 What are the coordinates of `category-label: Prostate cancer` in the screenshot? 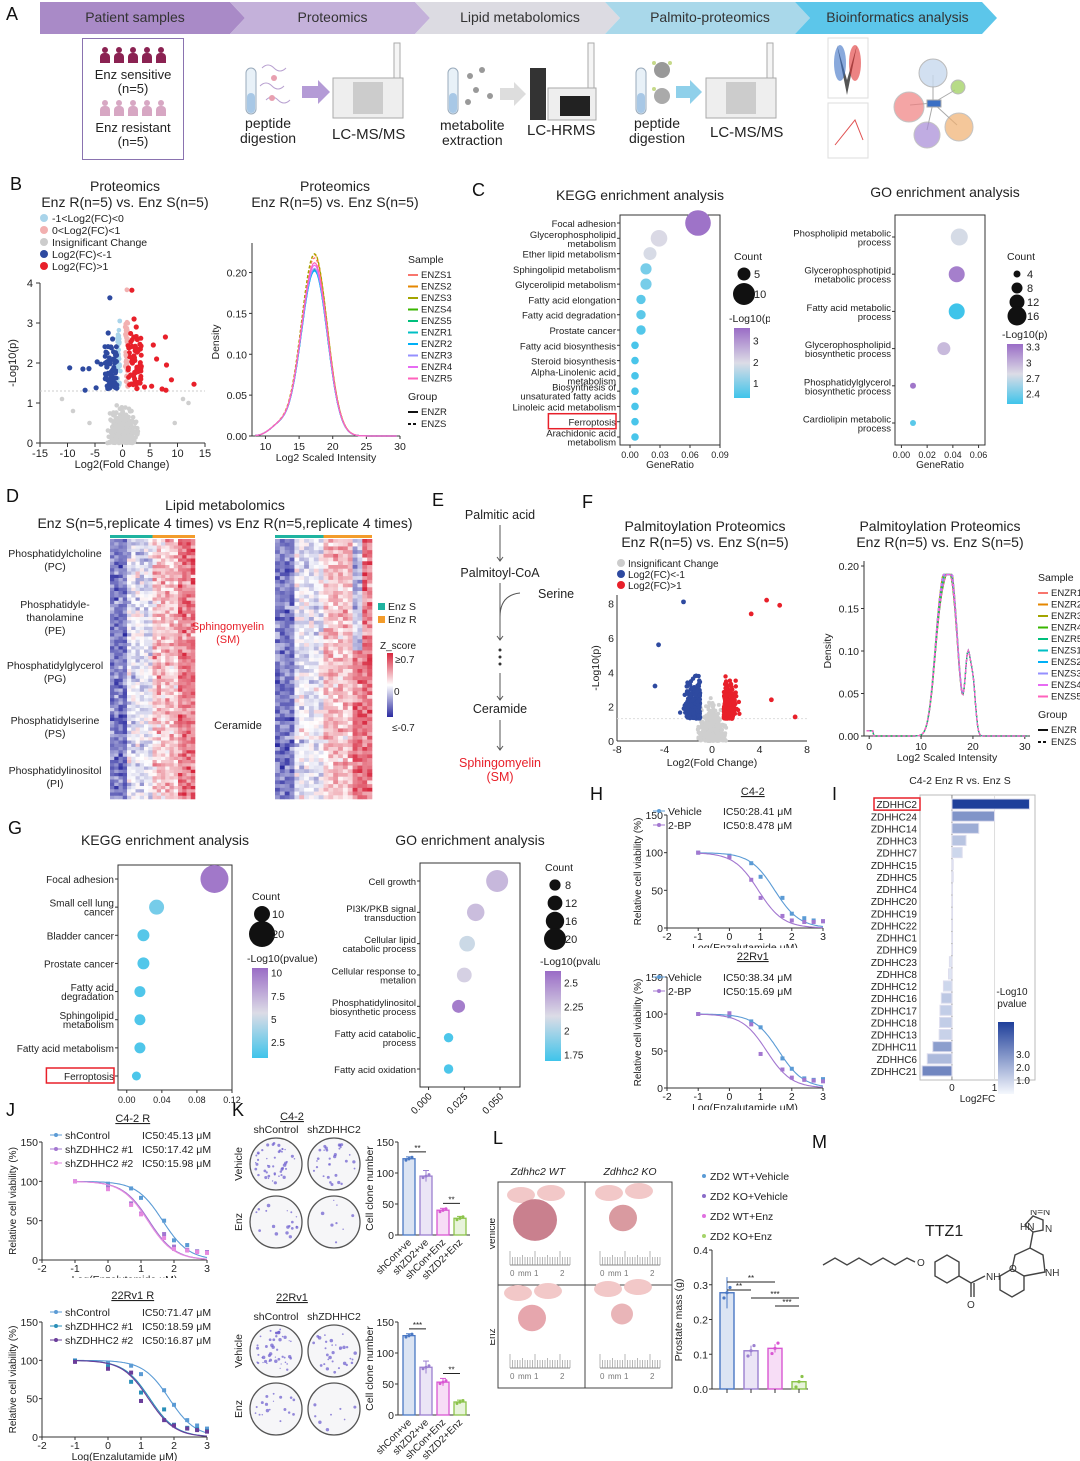 It's located at (582, 331).